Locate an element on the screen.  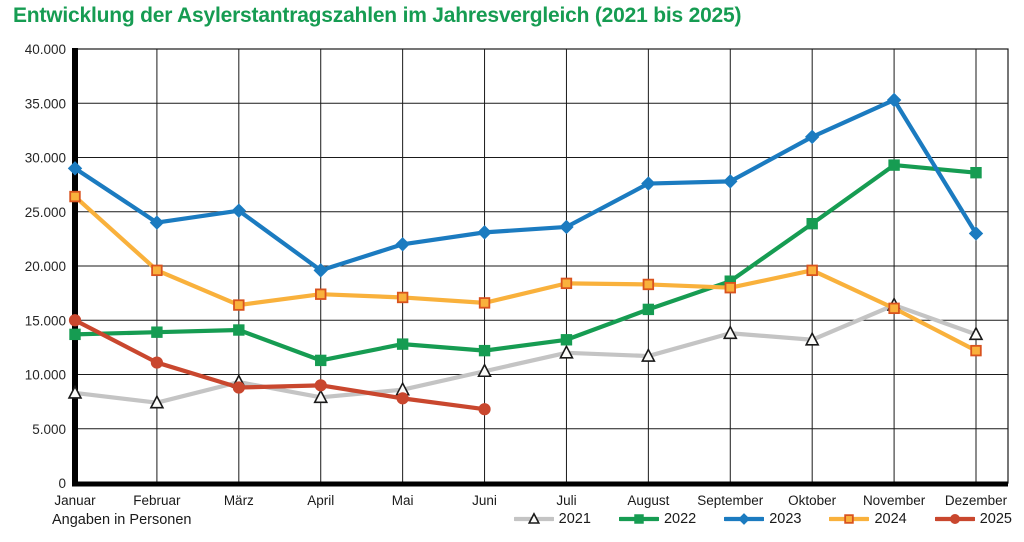
legend-item-2023: 2023 is located at coordinates (762, 519).